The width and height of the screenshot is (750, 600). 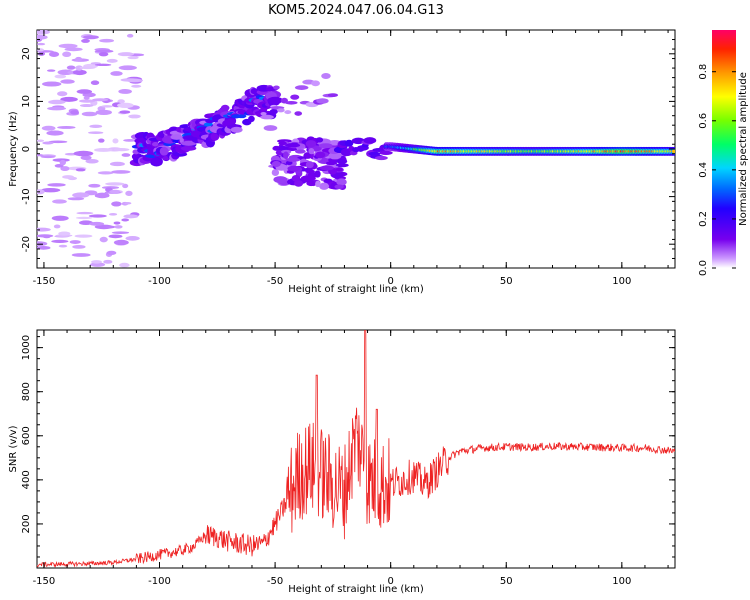 What do you see at coordinates (26, 53) in the screenshot?
I see `spectrogram-ytick-label: 20` at bounding box center [26, 53].